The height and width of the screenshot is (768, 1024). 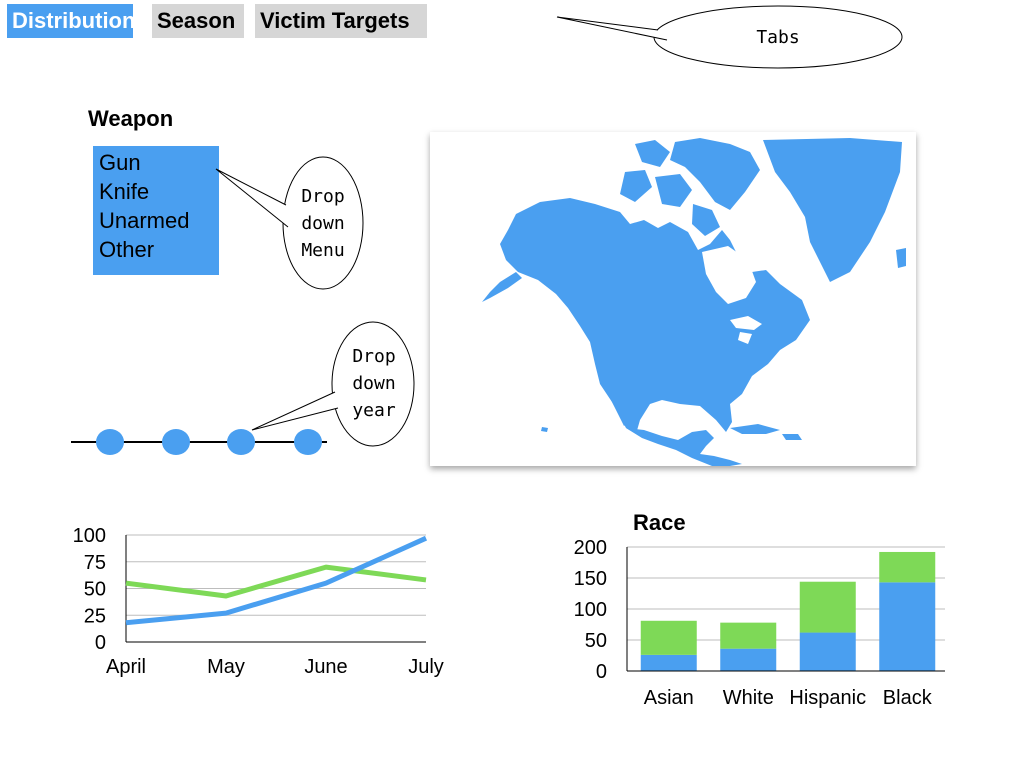 I want to click on year-callout-bubble, so click(x=333, y=384).